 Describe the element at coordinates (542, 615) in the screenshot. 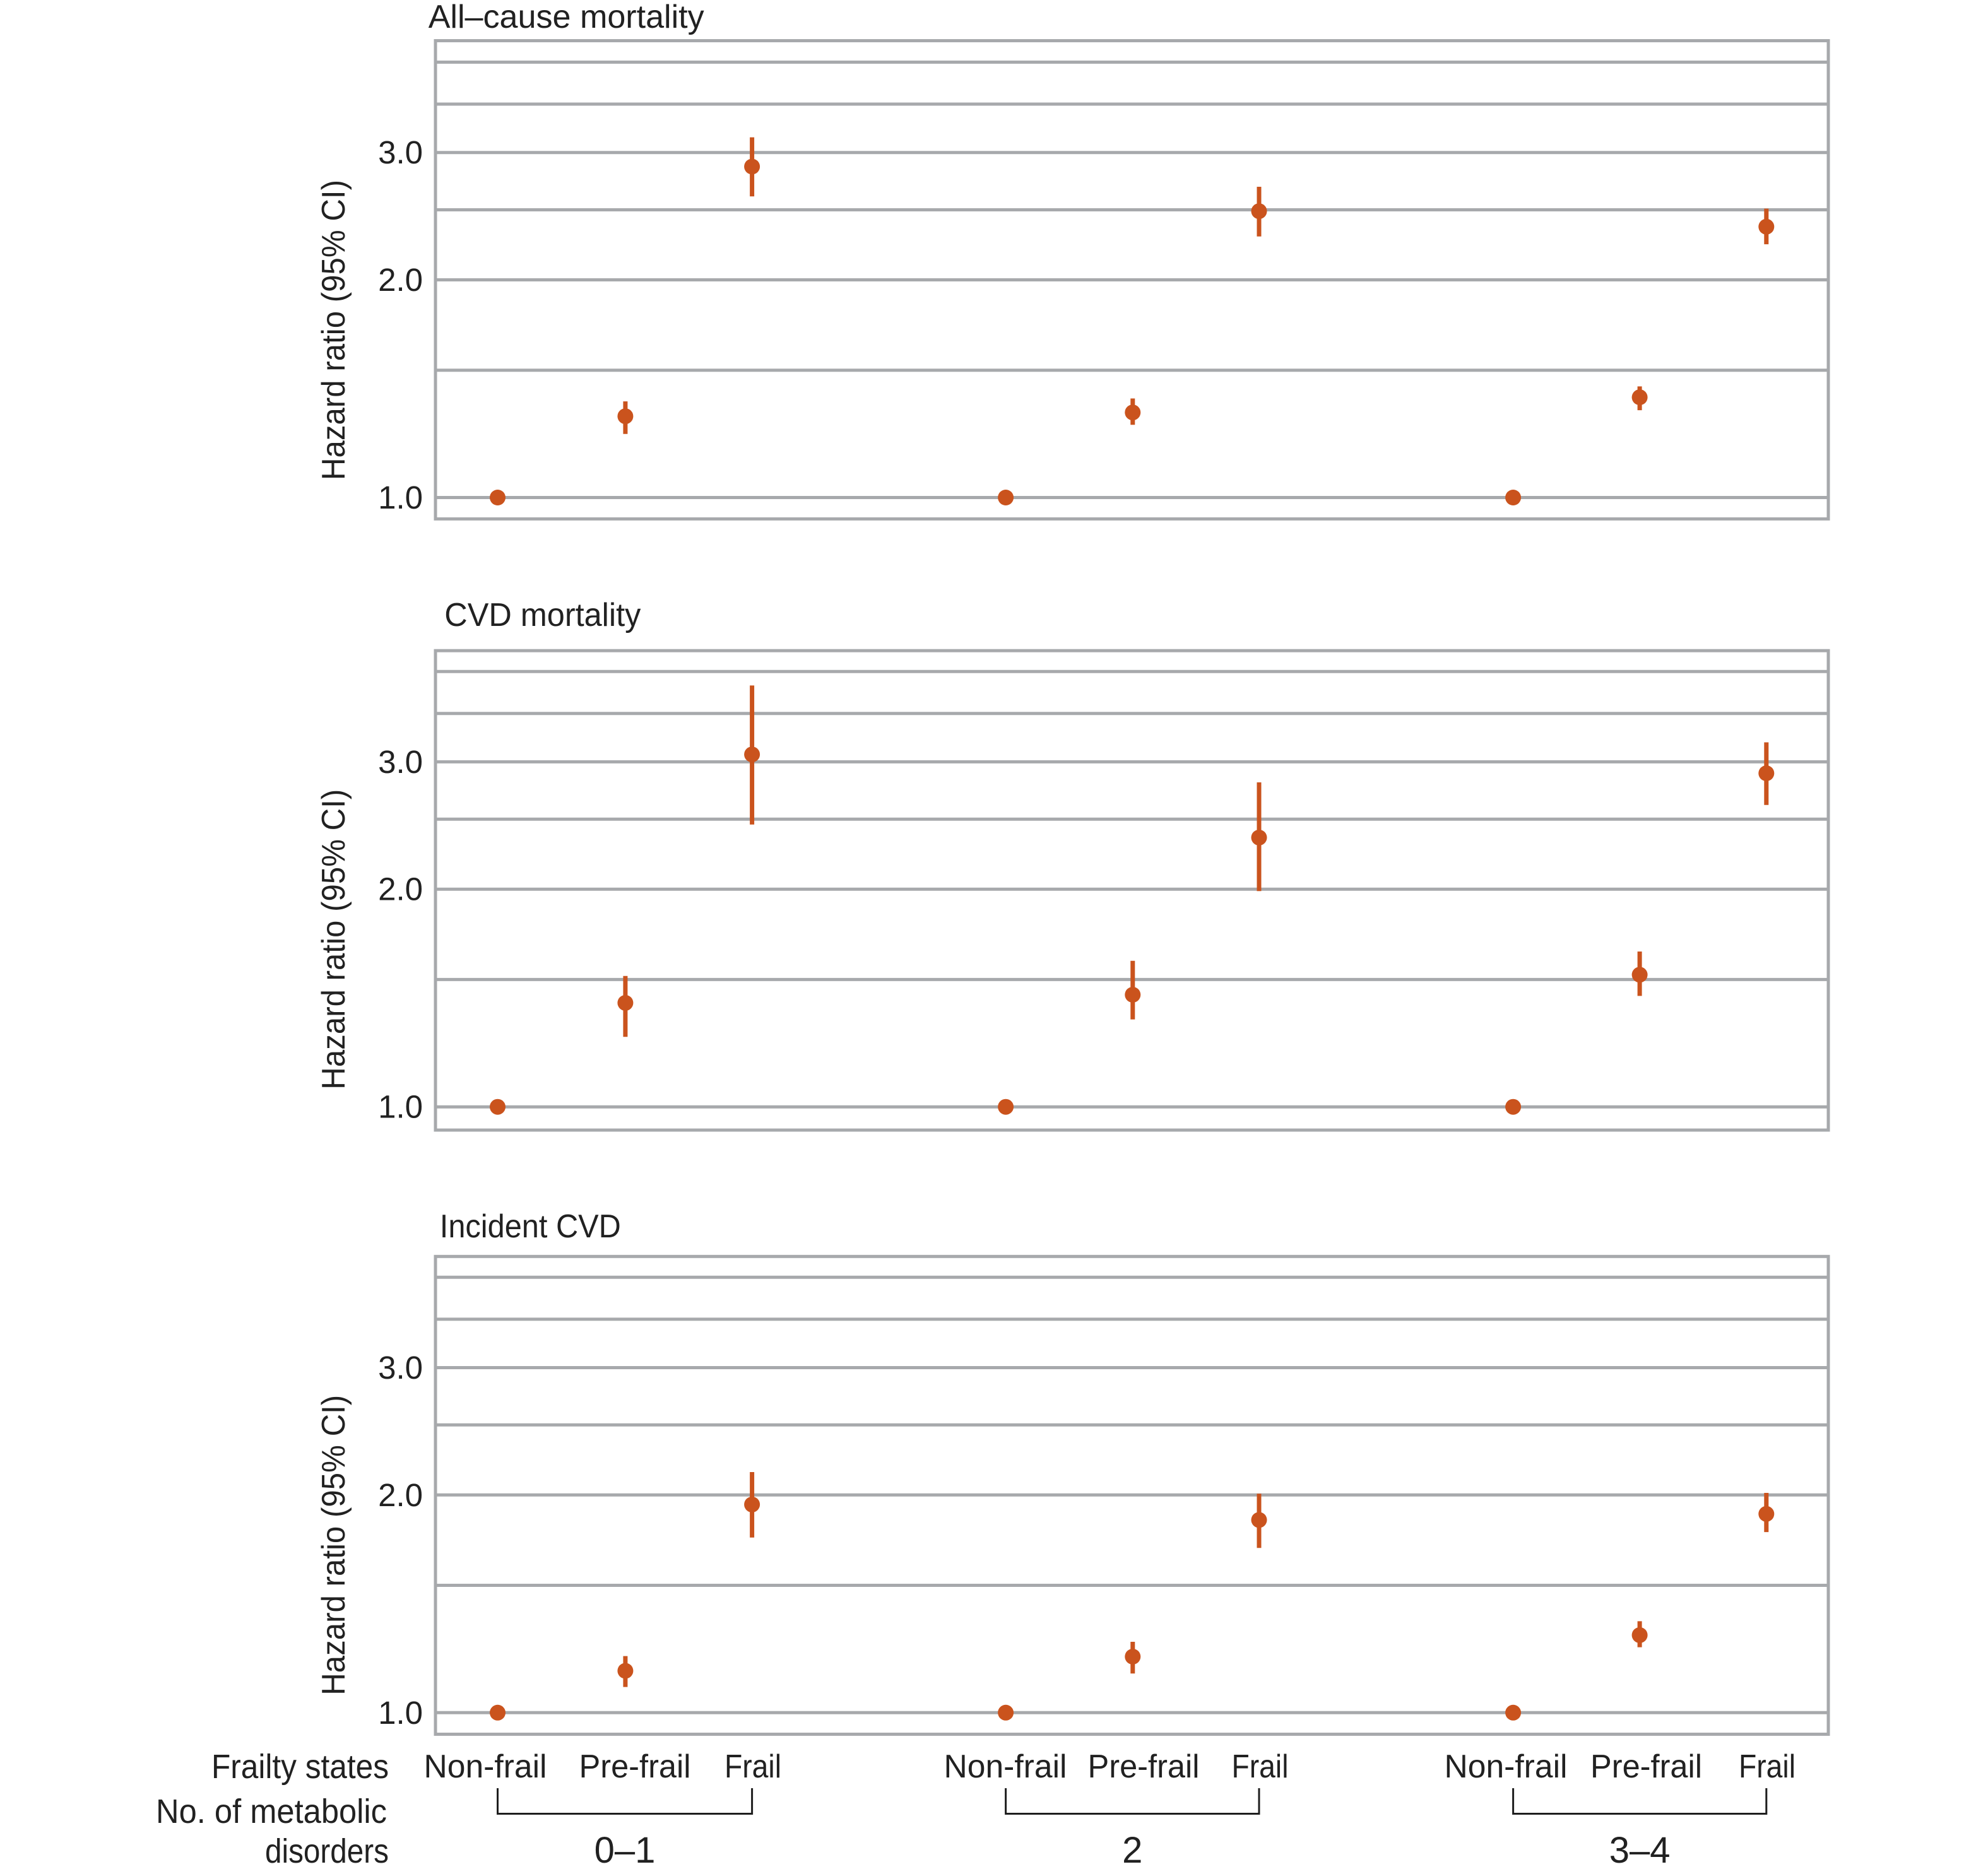

I see `svg-text: CVD mortality` at that location.